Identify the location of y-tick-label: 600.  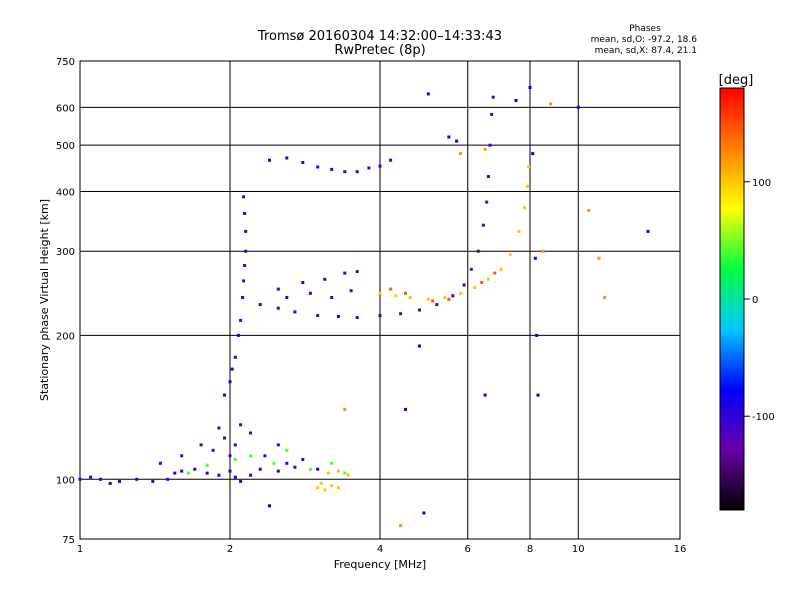
(65, 108).